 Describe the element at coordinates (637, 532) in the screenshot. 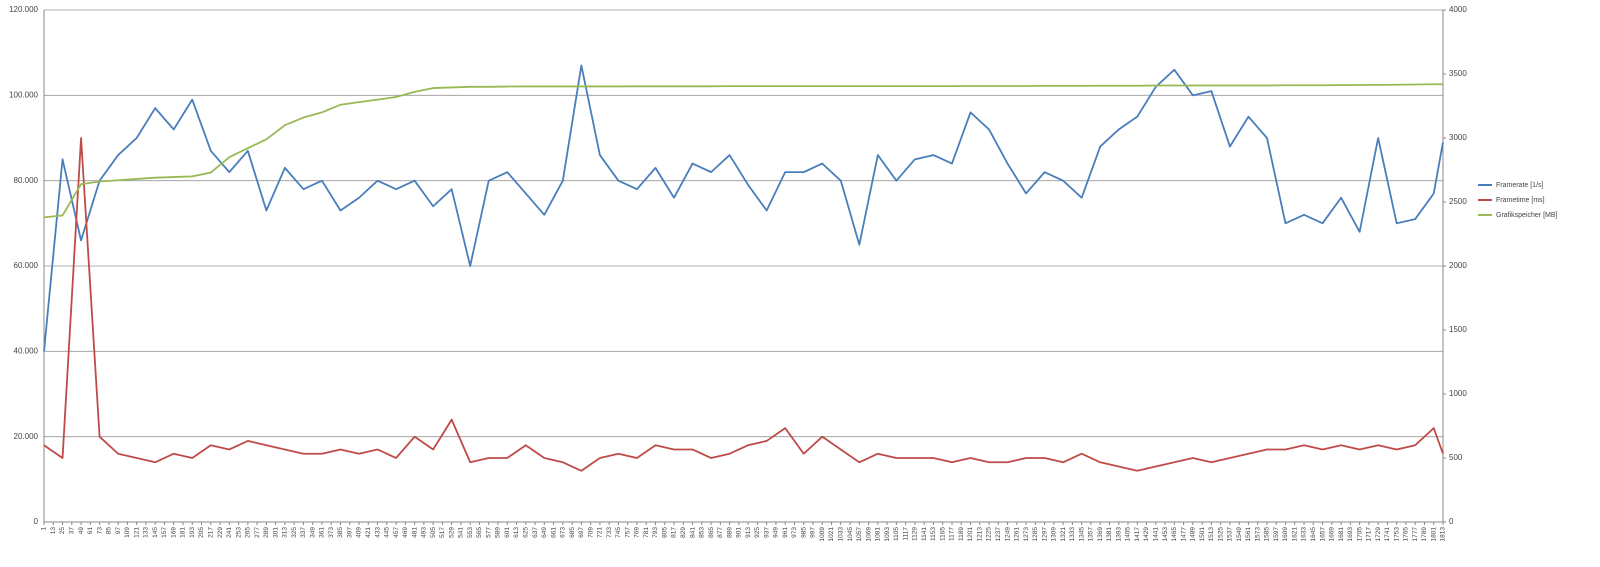

I see `x-tick-label: 769` at that location.